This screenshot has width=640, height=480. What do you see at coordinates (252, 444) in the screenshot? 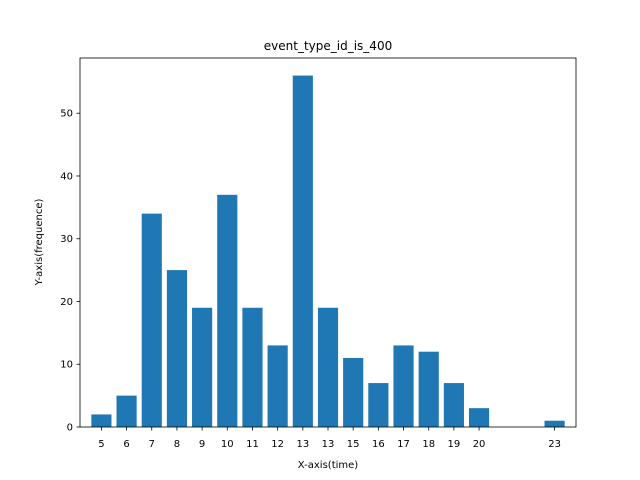
I see `x-tick-label: 11` at bounding box center [252, 444].